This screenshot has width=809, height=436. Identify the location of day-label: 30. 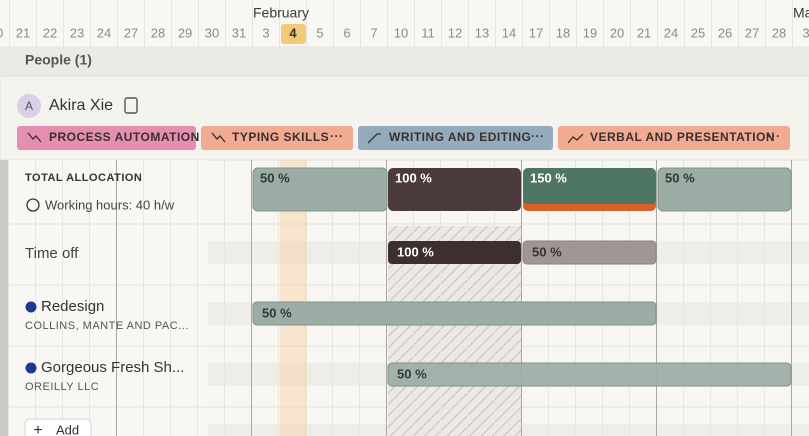
(212, 32).